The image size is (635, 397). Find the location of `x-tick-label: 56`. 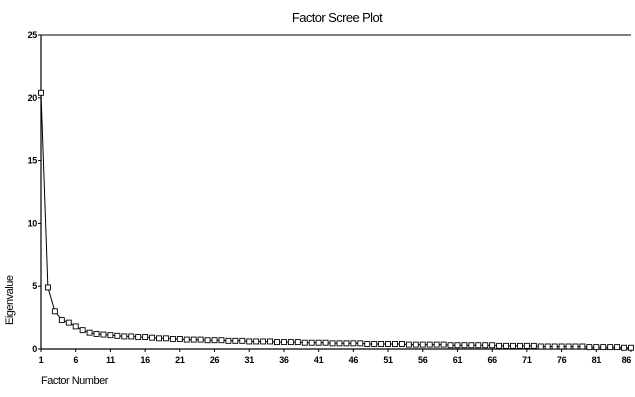

x-tick-label: 56 is located at coordinates (423, 360).